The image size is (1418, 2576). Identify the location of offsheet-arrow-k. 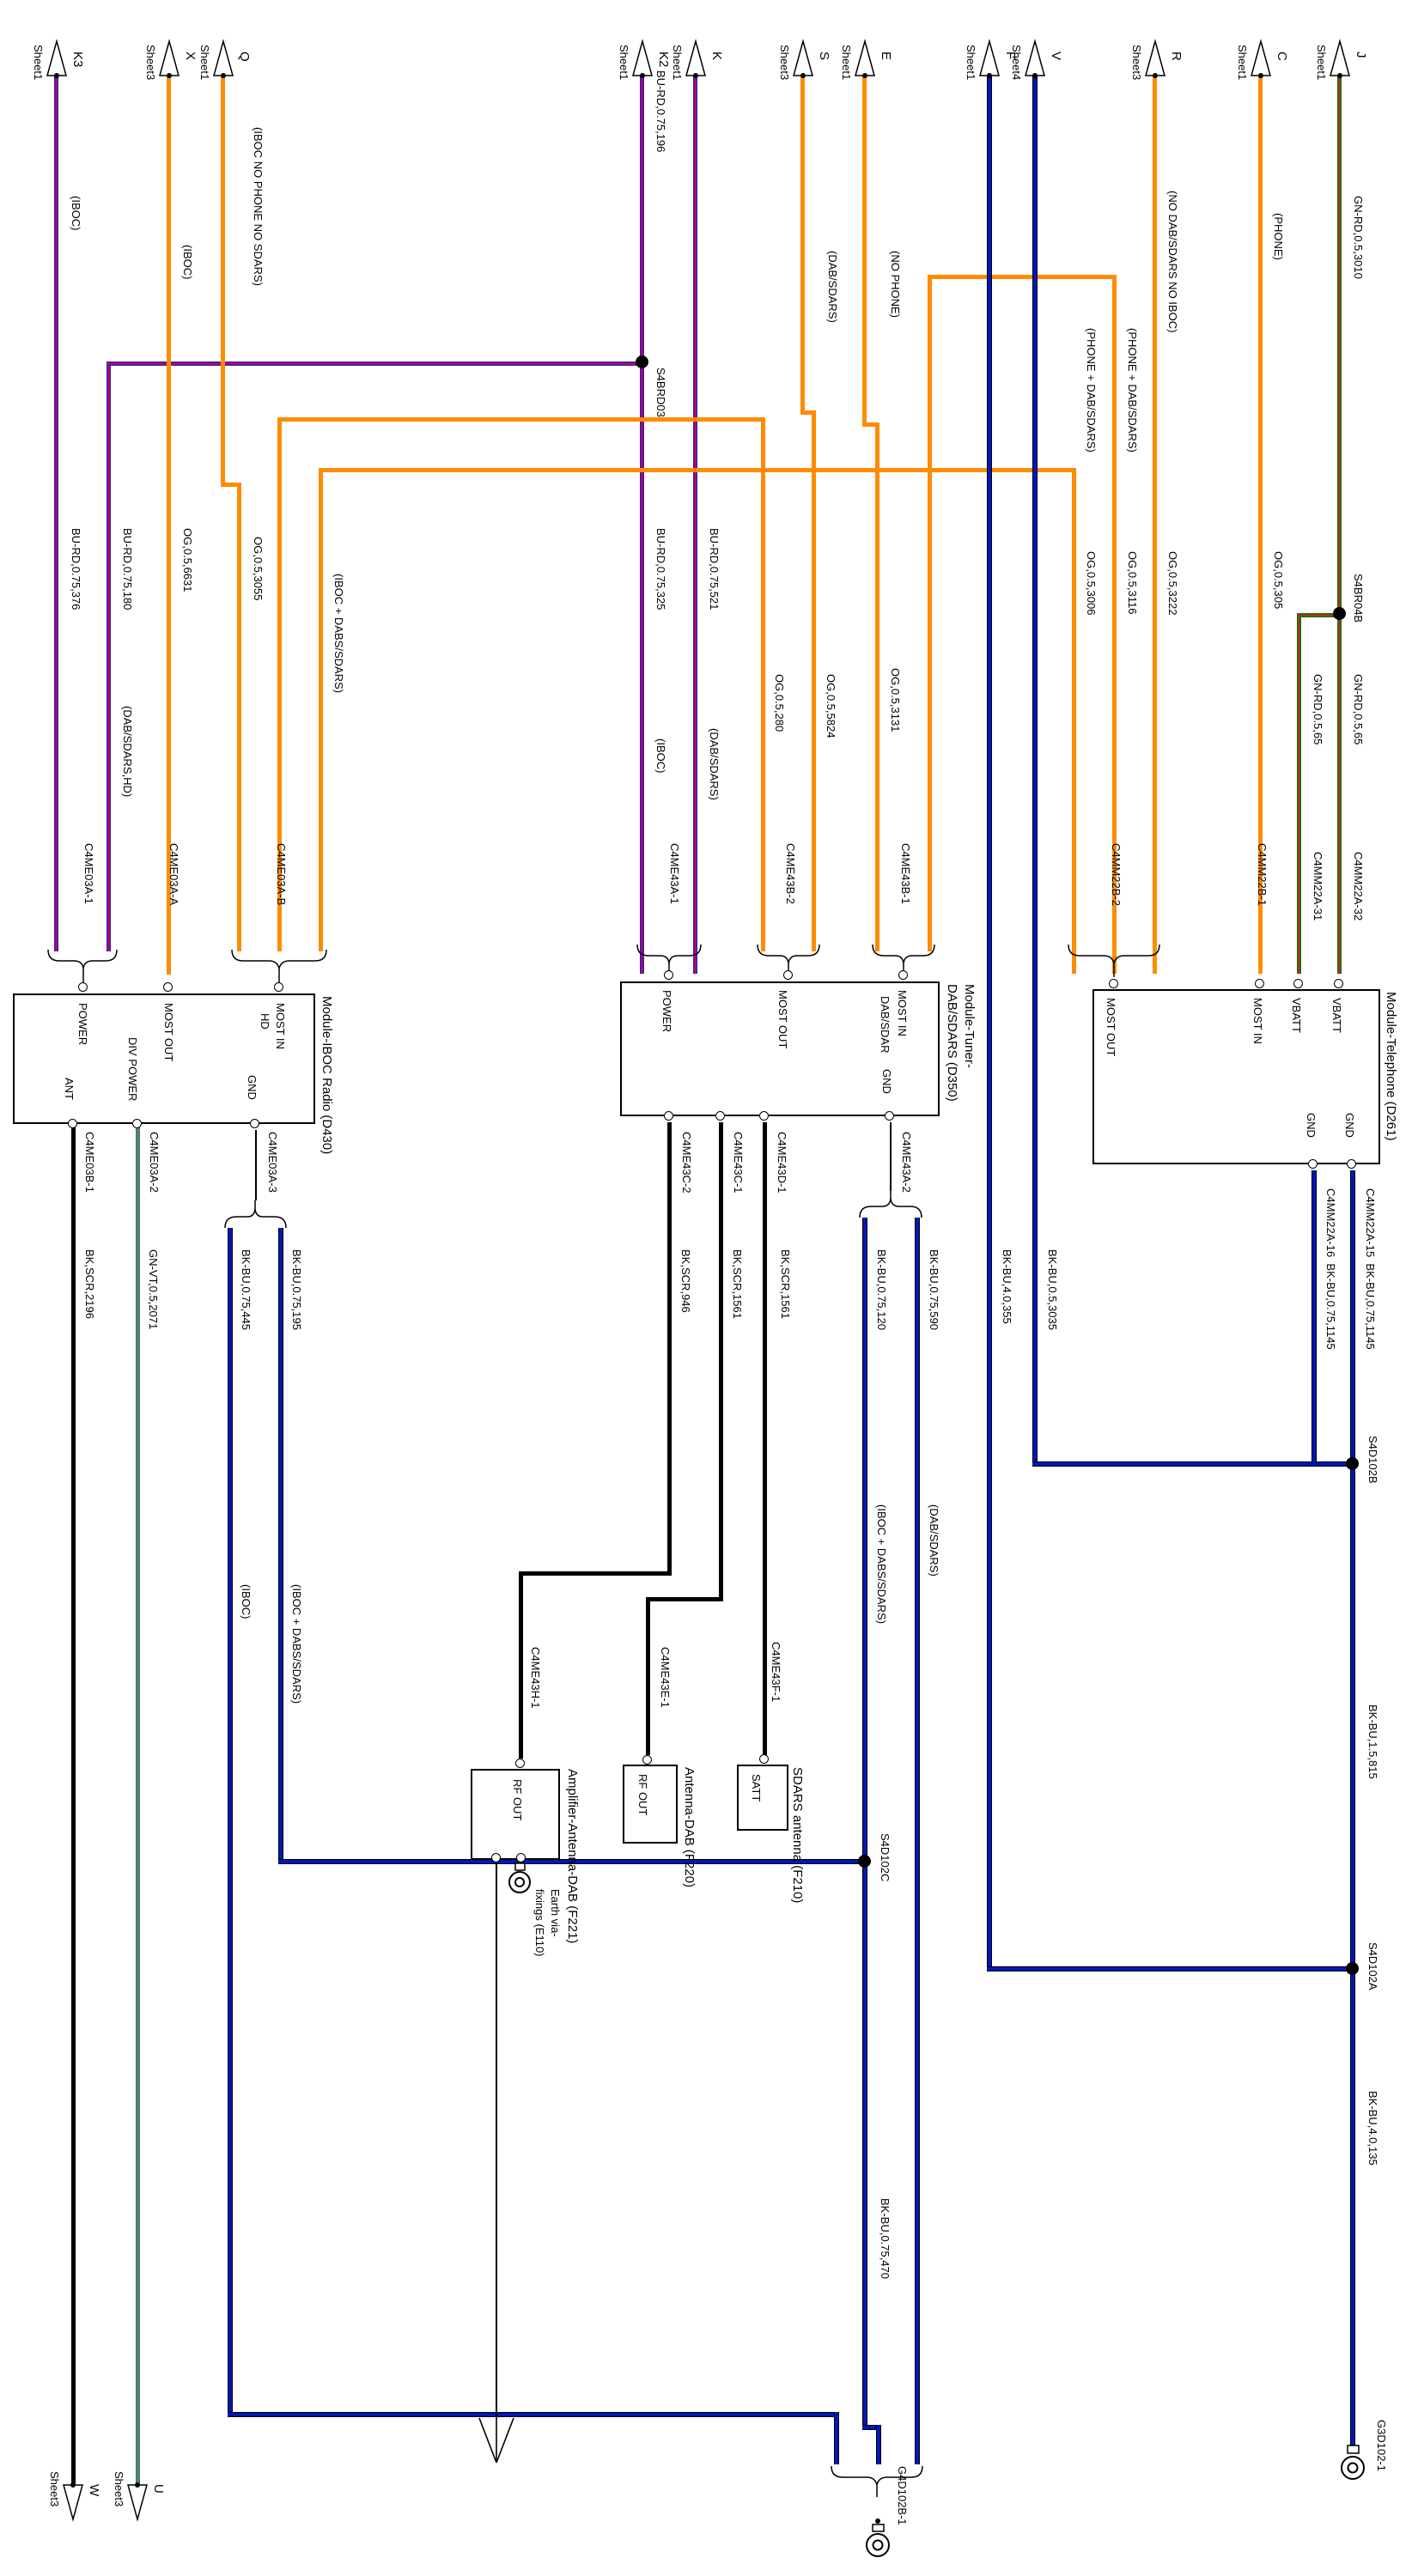
(696, 59).